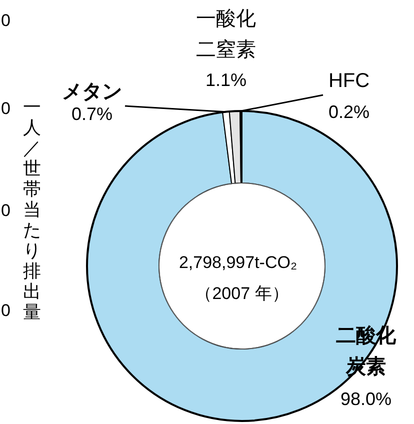 The image size is (414, 424). What do you see at coordinates (349, 81) in the screenshot?
I see `slice-label: HFC` at bounding box center [349, 81].